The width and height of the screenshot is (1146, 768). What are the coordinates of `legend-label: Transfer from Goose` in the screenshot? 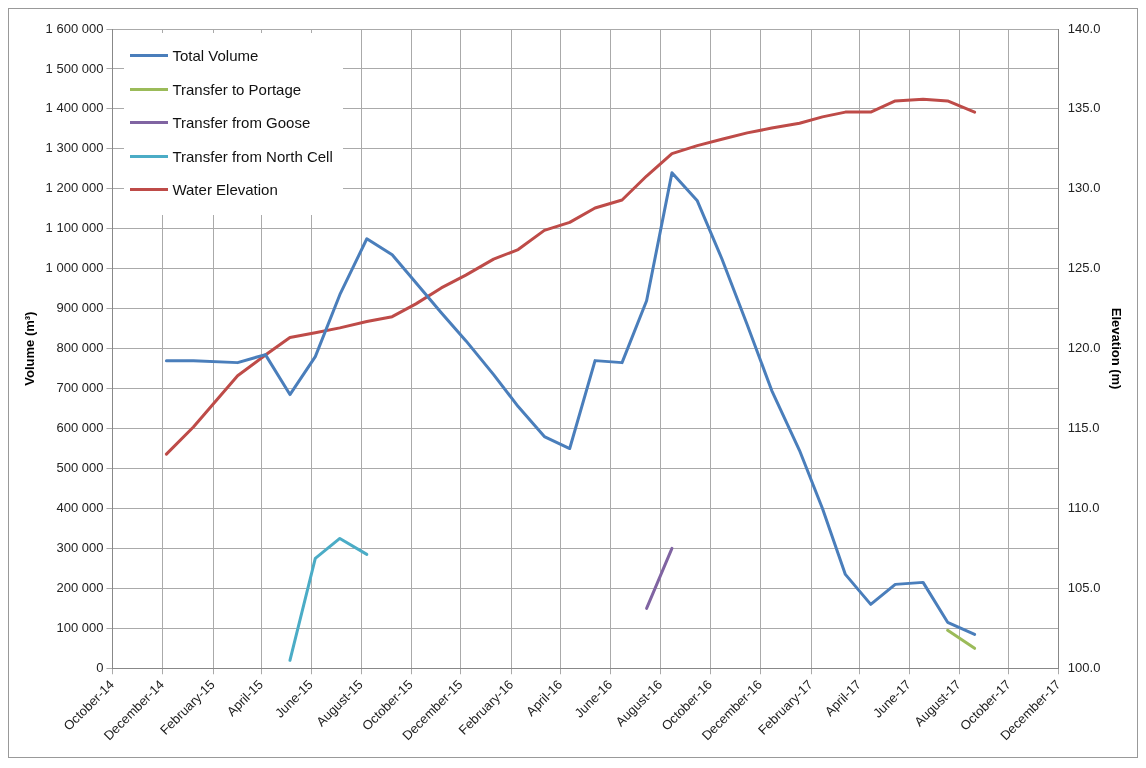 It's located at (241, 123).